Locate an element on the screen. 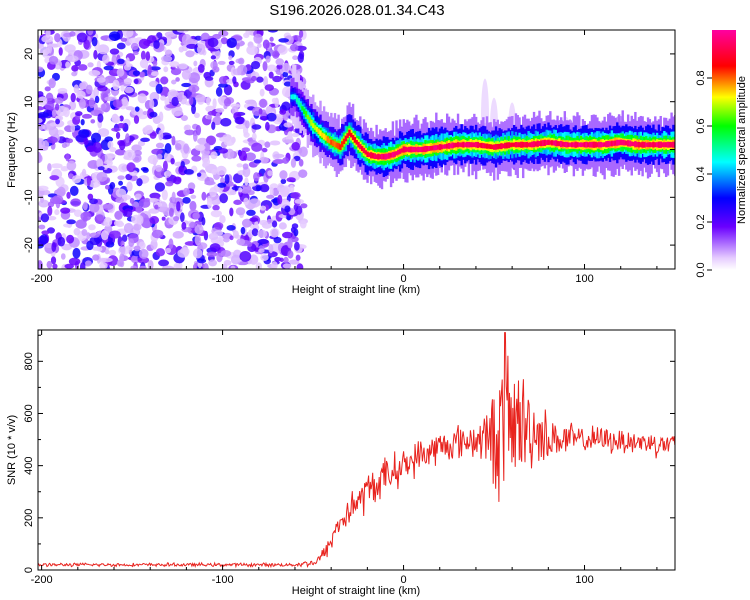 This screenshot has height=600, width=750. colorbar-tick-label: 0.4 is located at coordinates (701, 173).